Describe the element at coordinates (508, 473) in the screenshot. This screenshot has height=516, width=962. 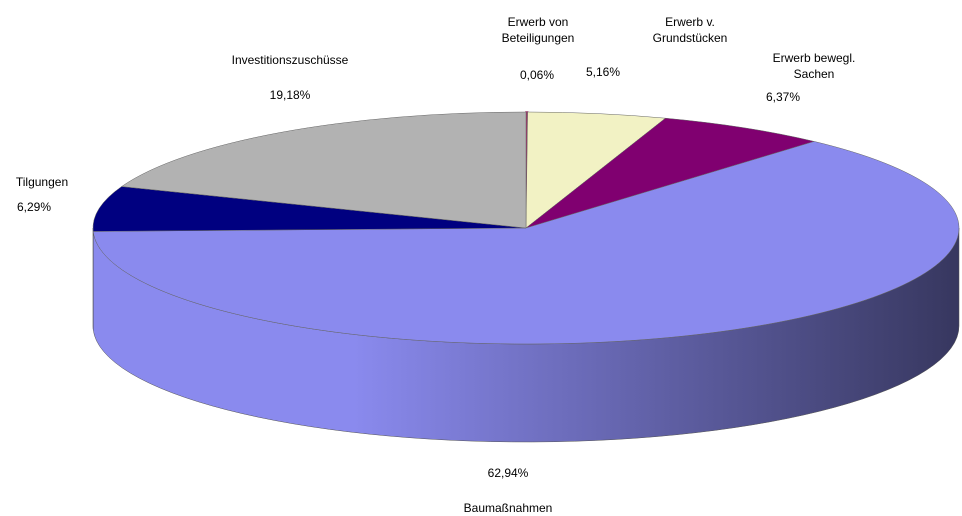
I see `data-label: 62,94%` at that location.